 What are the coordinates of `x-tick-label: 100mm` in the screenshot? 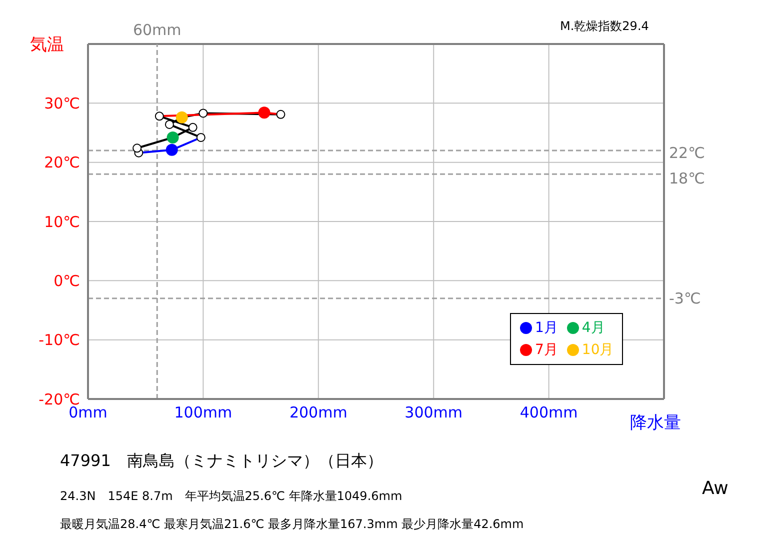 It's located at (203, 413).